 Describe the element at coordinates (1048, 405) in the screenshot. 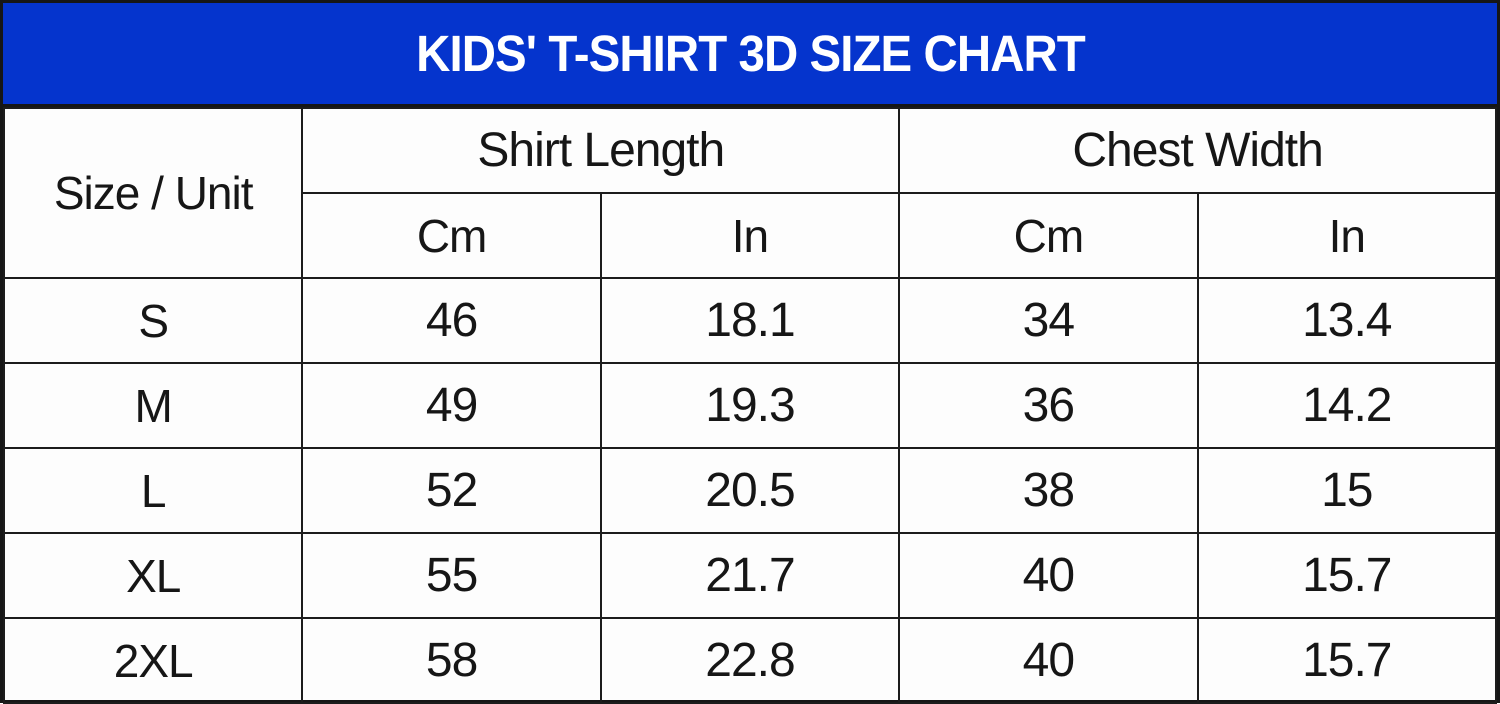

I see `value-cell: 36` at that location.